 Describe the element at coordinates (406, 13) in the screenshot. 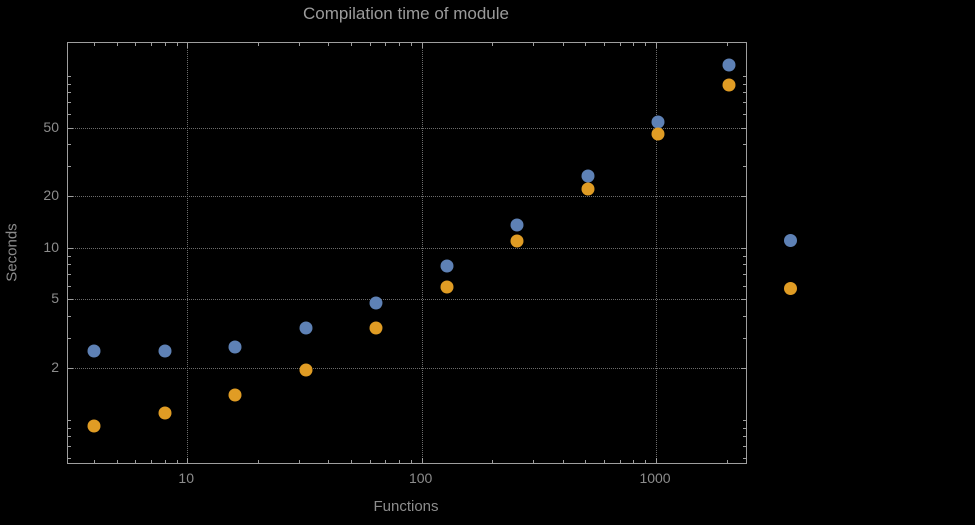

I see `chart-title: Compilation time of module` at that location.